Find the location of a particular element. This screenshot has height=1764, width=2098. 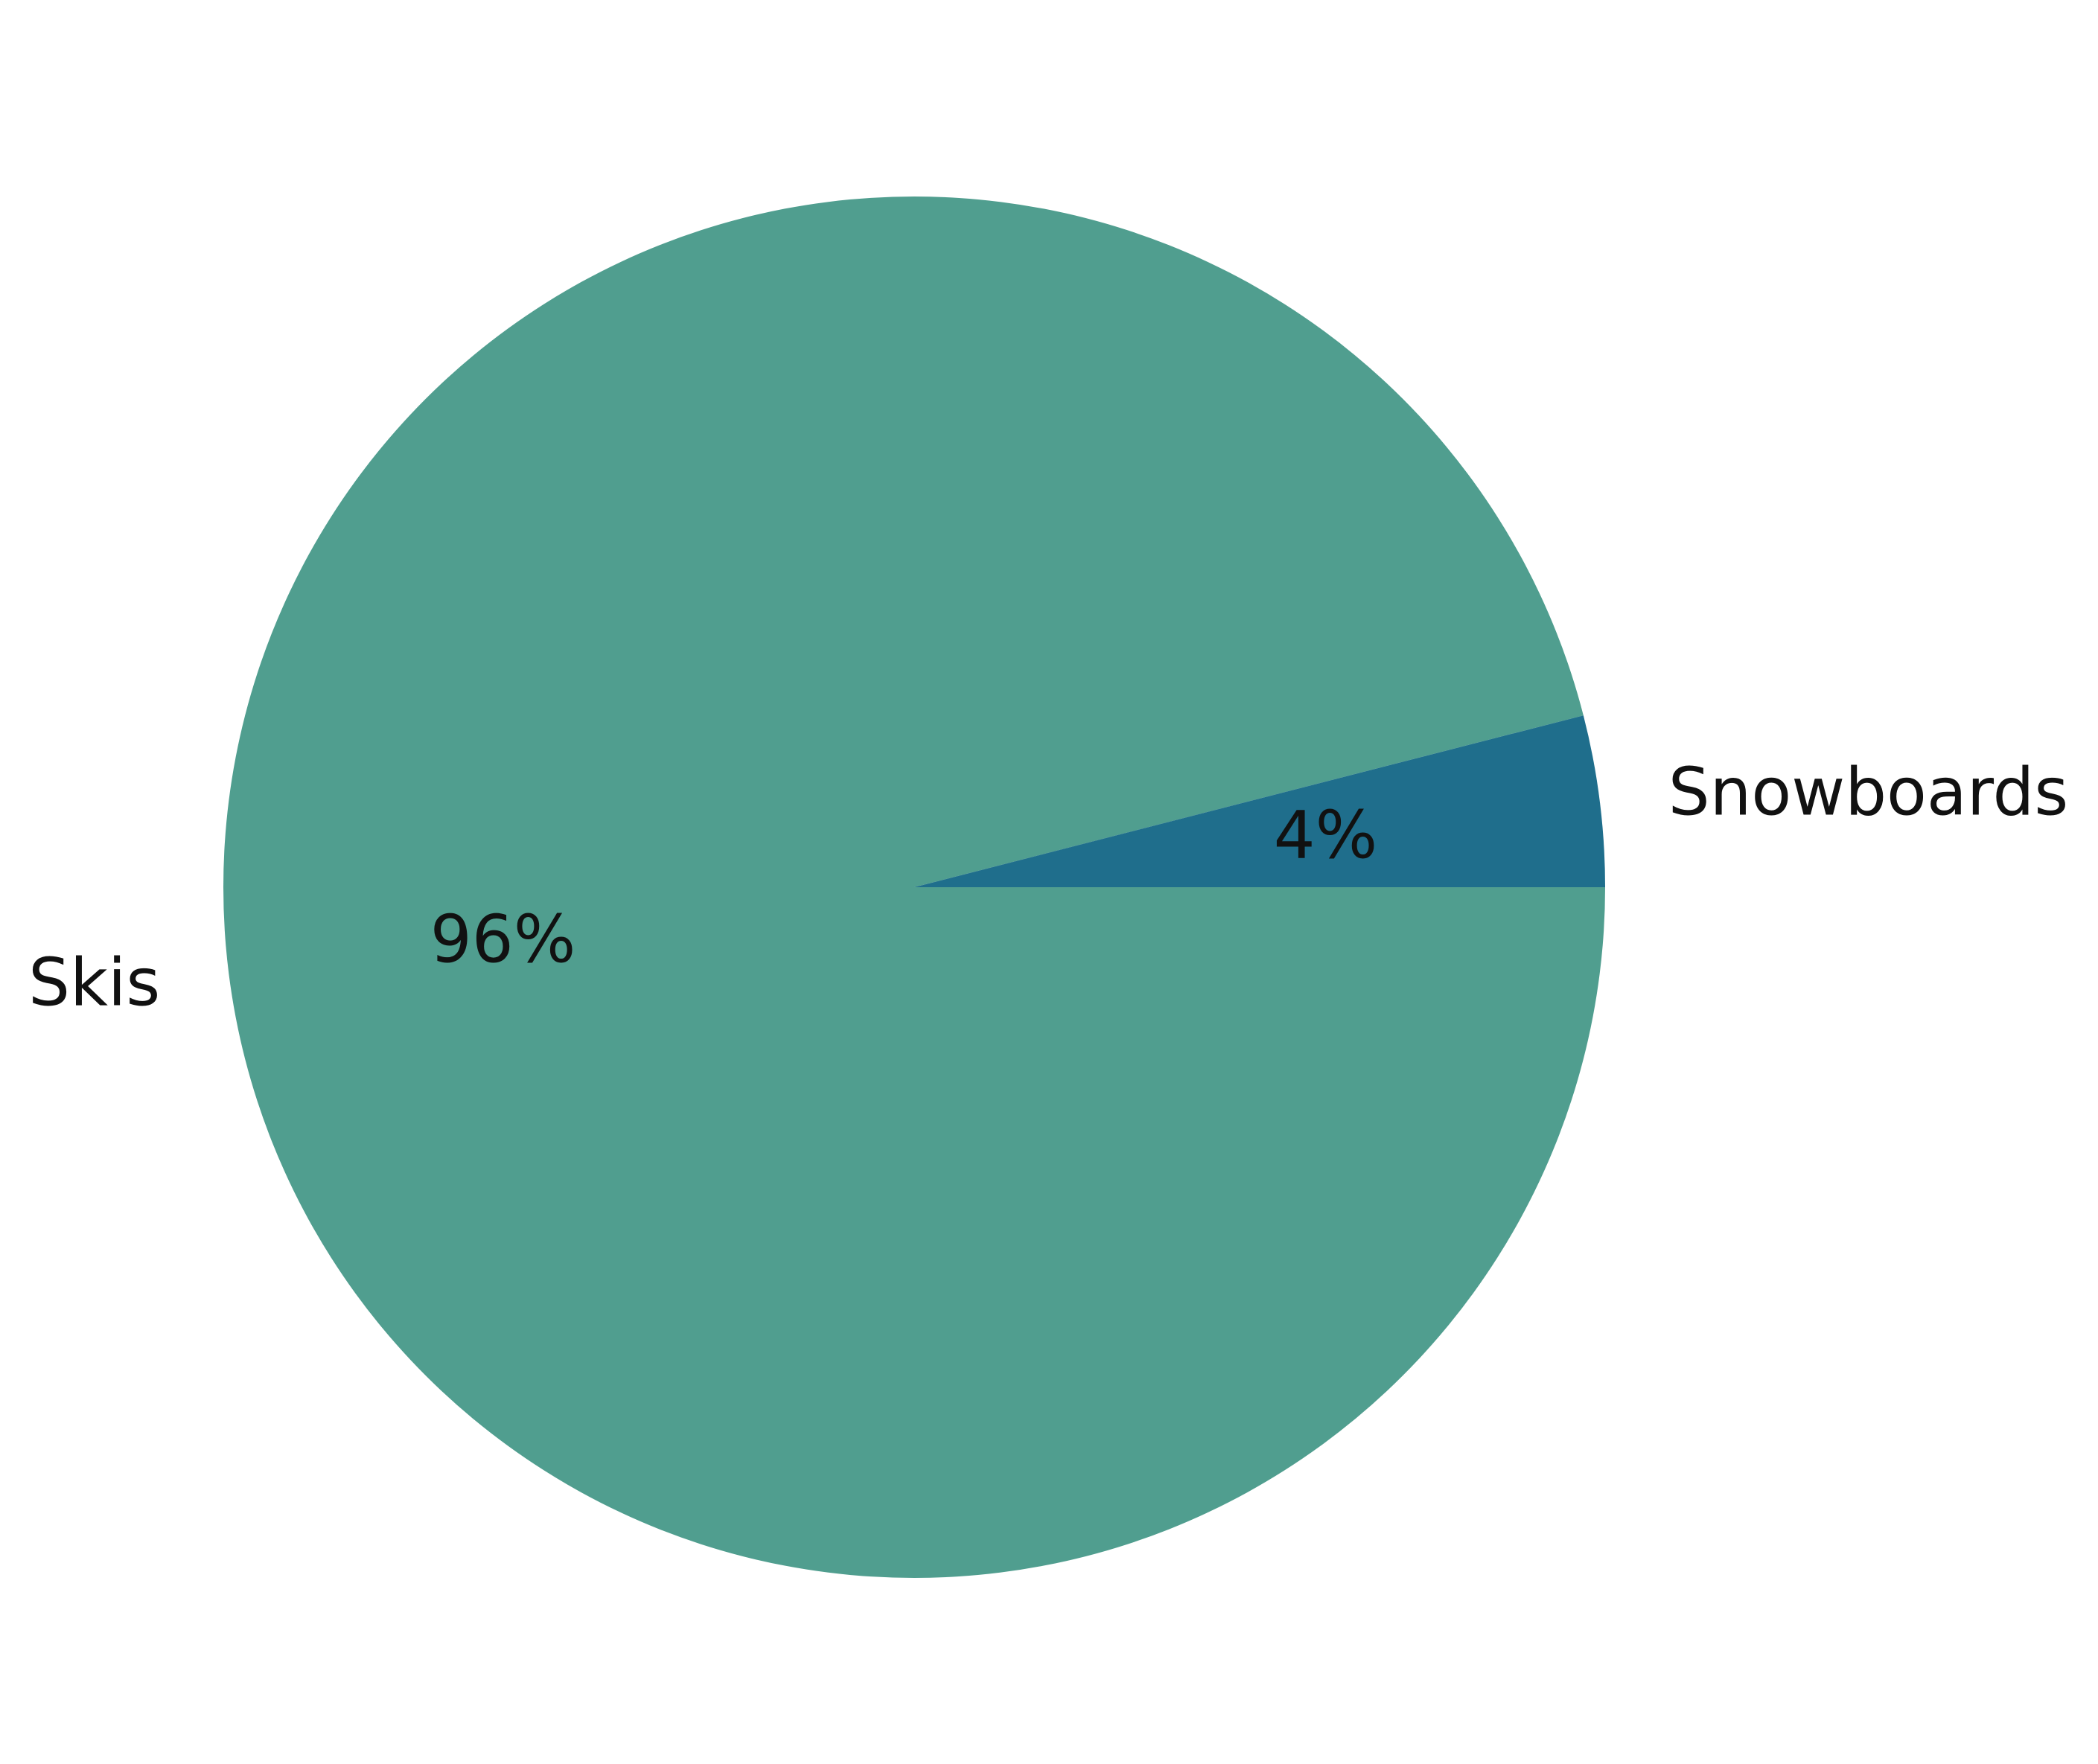

pie-labels: 96% Skis 4% Snowboards is located at coordinates (1048, 887).